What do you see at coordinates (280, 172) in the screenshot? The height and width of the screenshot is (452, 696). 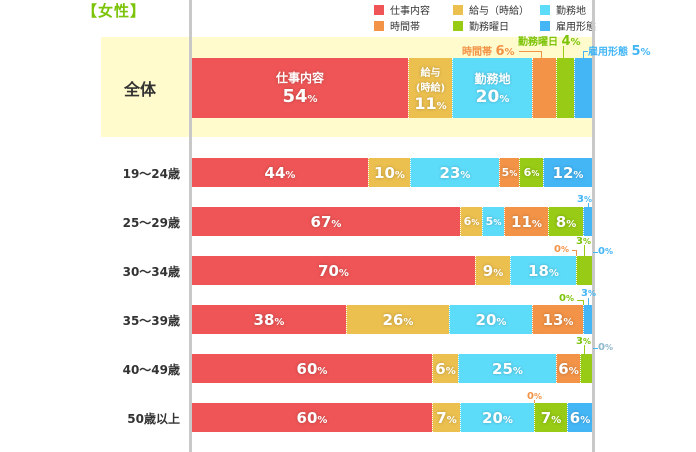 I see `segment-job: 44%` at bounding box center [280, 172].